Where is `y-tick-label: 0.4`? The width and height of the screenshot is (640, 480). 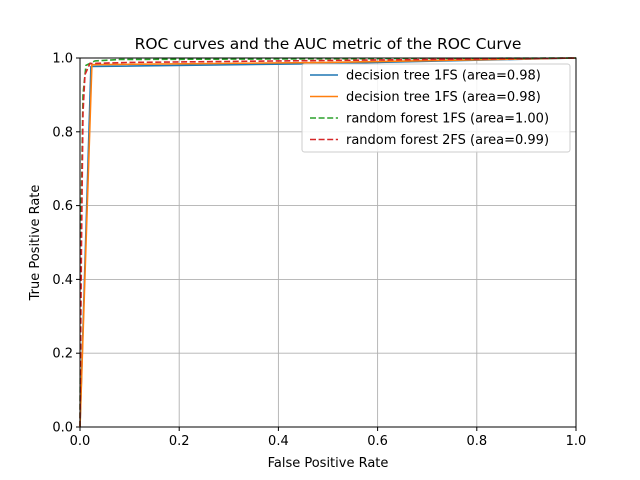
y-tick-label: 0.4 is located at coordinates (62, 280).